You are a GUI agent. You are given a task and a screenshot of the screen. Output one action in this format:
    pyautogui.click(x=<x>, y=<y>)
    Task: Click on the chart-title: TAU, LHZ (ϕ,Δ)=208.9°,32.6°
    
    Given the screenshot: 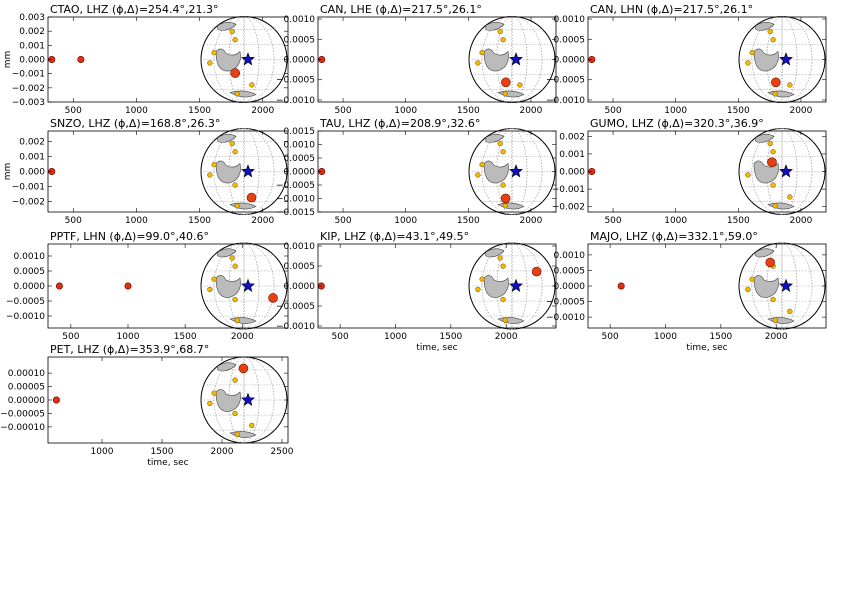 What is the action you would take?
    pyautogui.click(x=399, y=123)
    